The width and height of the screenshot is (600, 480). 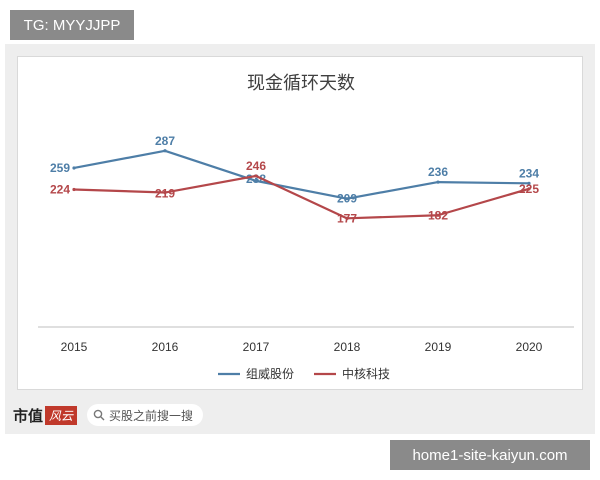 What do you see at coordinates (61, 415) in the screenshot?
I see `brand-logo: 风云` at bounding box center [61, 415].